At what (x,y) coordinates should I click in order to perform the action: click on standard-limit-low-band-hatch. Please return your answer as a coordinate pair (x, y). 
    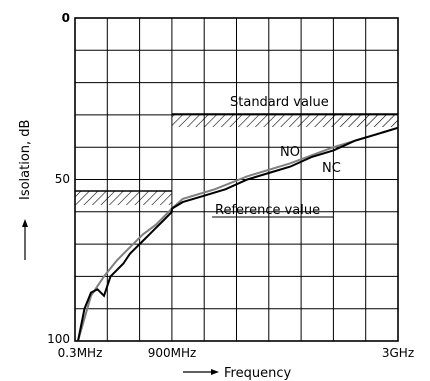
    Looking at the image, I should click on (123, 198).